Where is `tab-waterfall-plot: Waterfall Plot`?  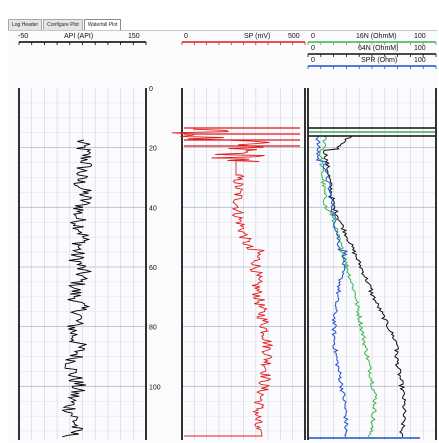 tab-waterfall-plot: Waterfall Plot is located at coordinates (102, 24).